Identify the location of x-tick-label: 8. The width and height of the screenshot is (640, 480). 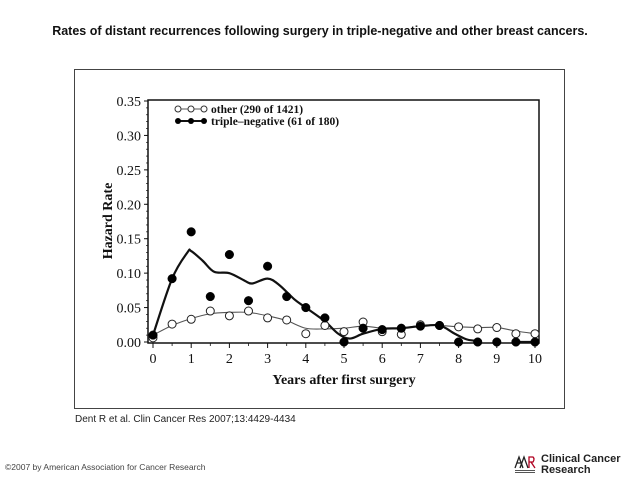
(458, 359).